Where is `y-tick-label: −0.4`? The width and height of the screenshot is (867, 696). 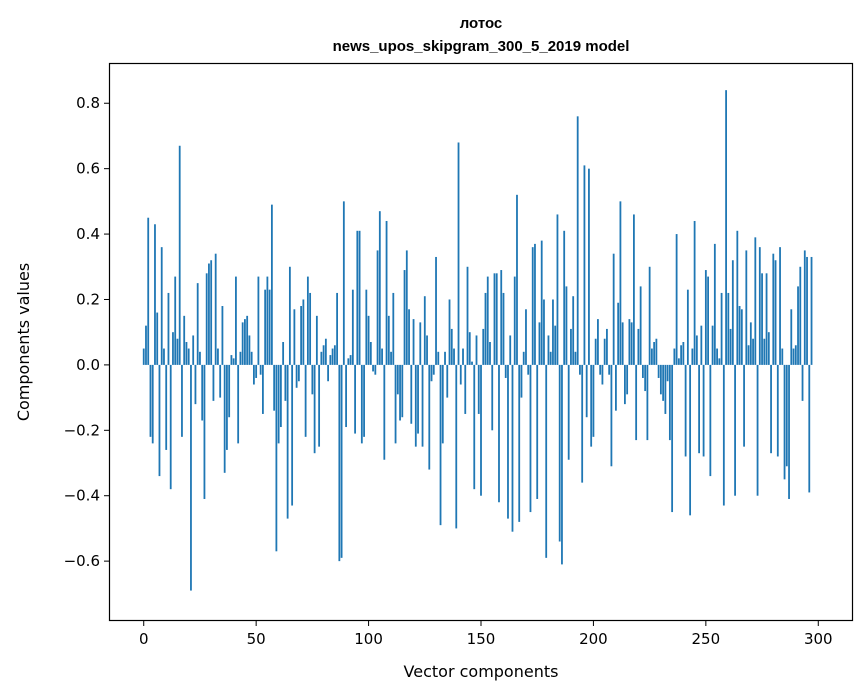
y-tick-label: −0.4 is located at coordinates (82, 496).